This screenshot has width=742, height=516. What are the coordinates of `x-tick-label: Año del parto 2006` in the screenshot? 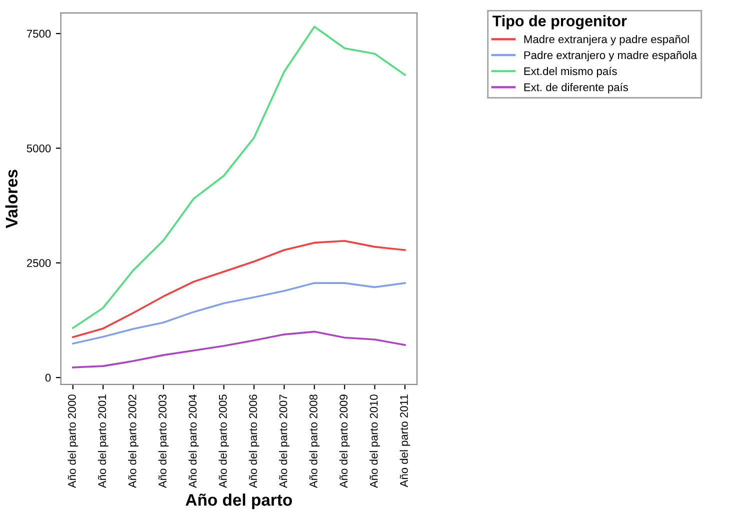 It's located at (254, 441).